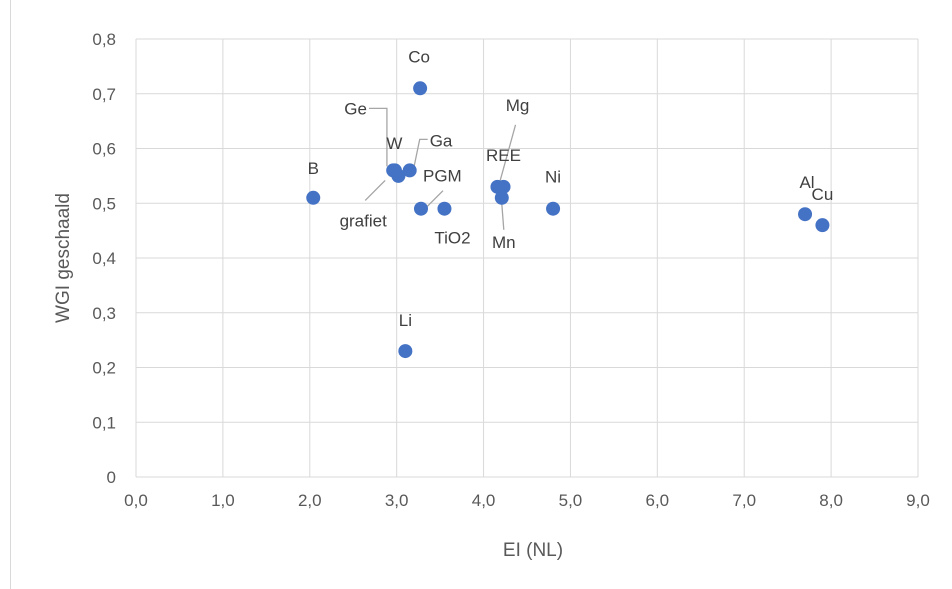 The width and height of the screenshot is (952, 589). Describe the element at coordinates (223, 500) in the screenshot. I see `x-tick-label: 1,0` at that location.